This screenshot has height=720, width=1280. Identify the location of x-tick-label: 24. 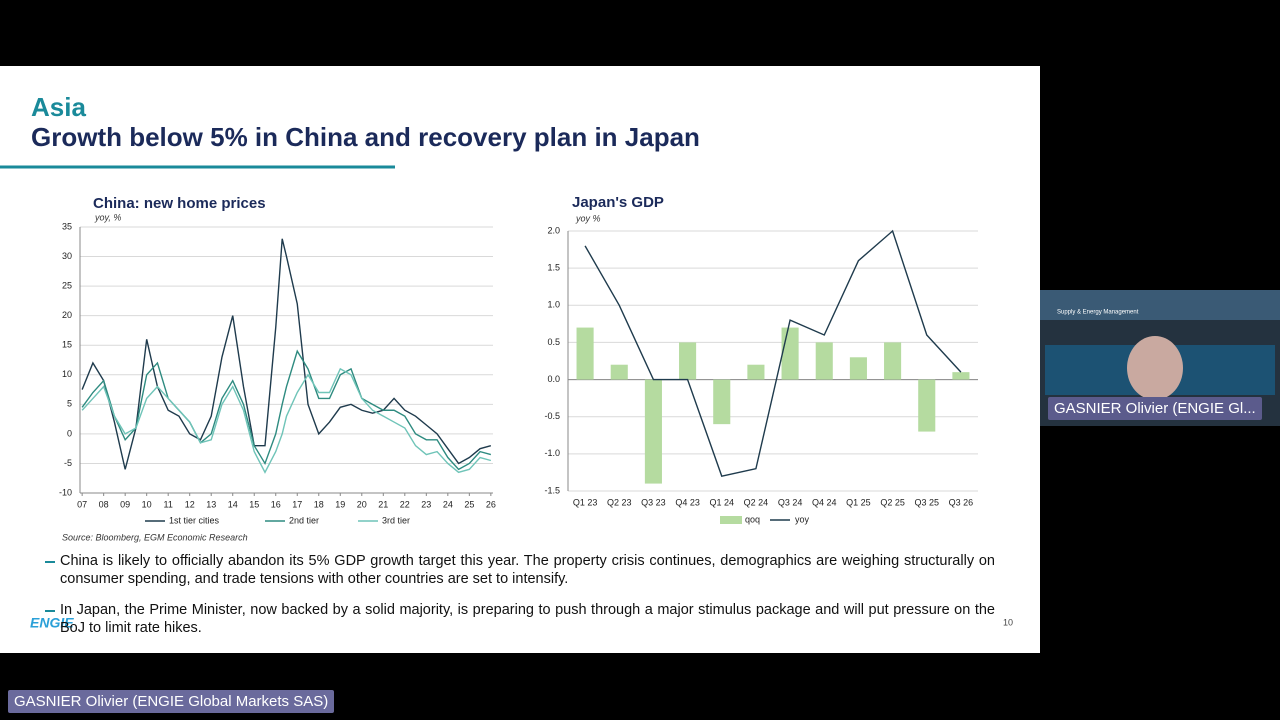
(448, 504).